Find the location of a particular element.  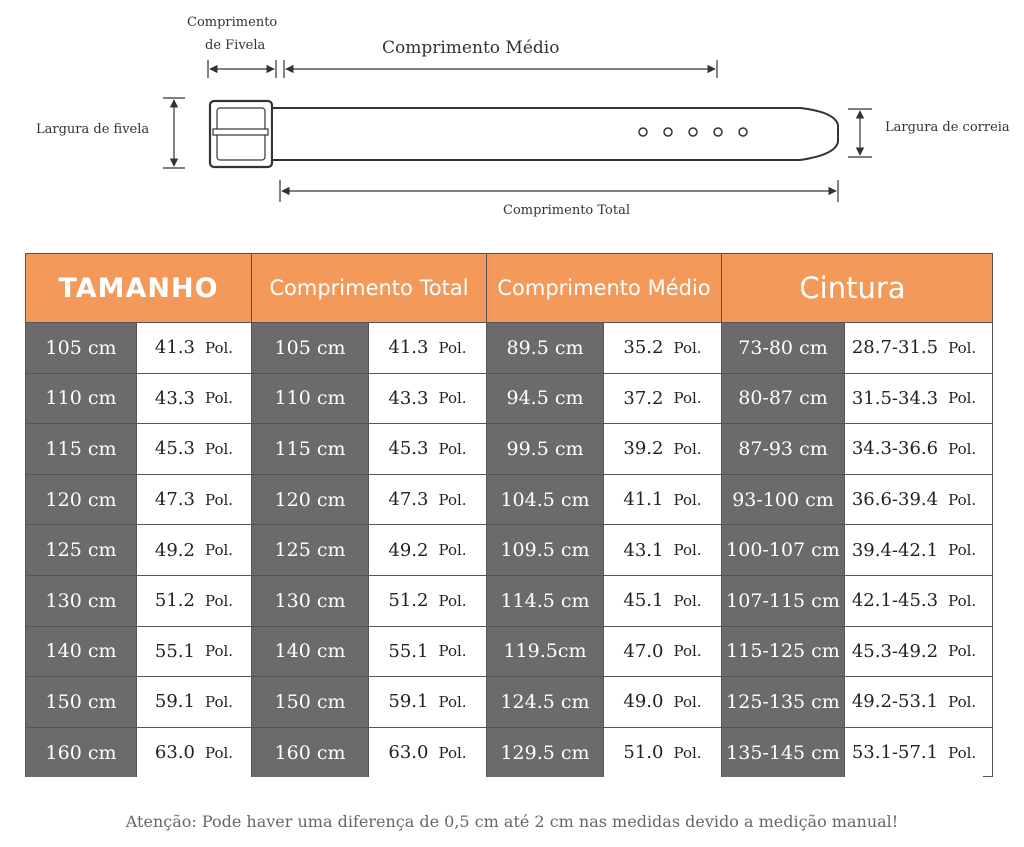

cell-value: 41.1 is located at coordinates (643, 500).